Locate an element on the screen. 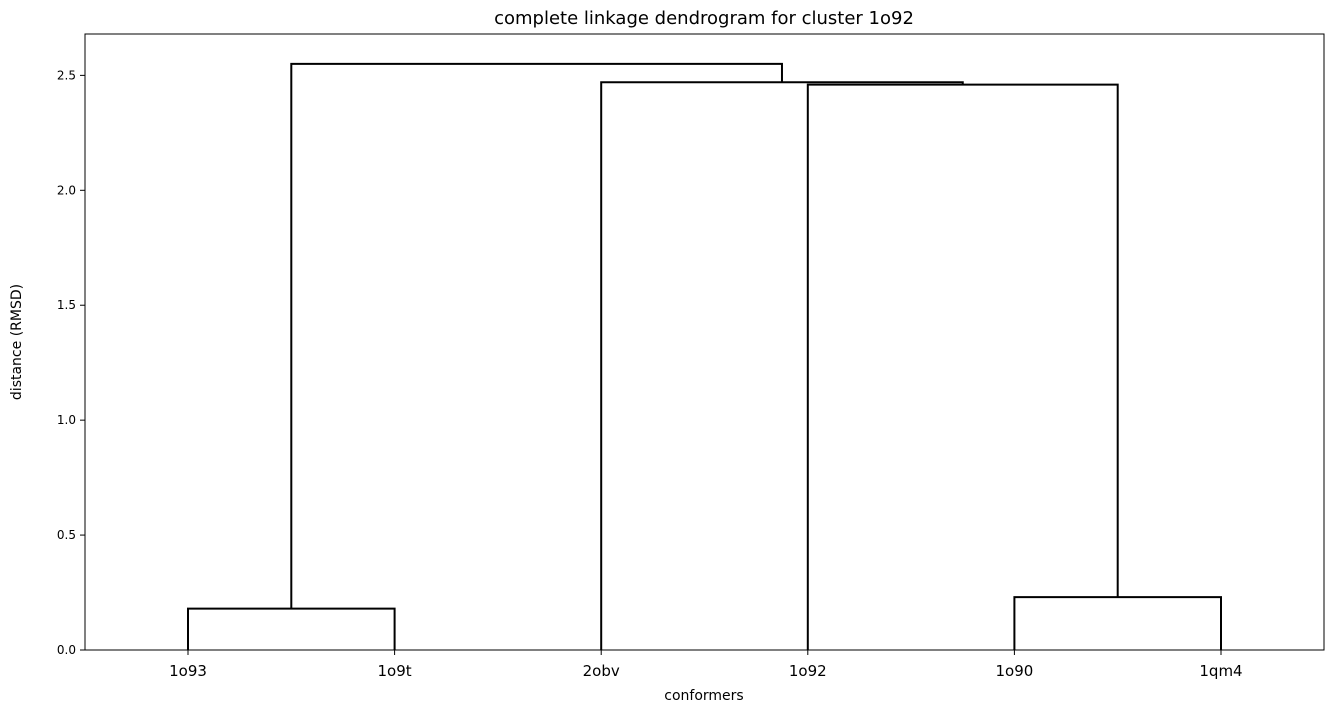  y-tick-label: 2.0 is located at coordinates (66, 190).